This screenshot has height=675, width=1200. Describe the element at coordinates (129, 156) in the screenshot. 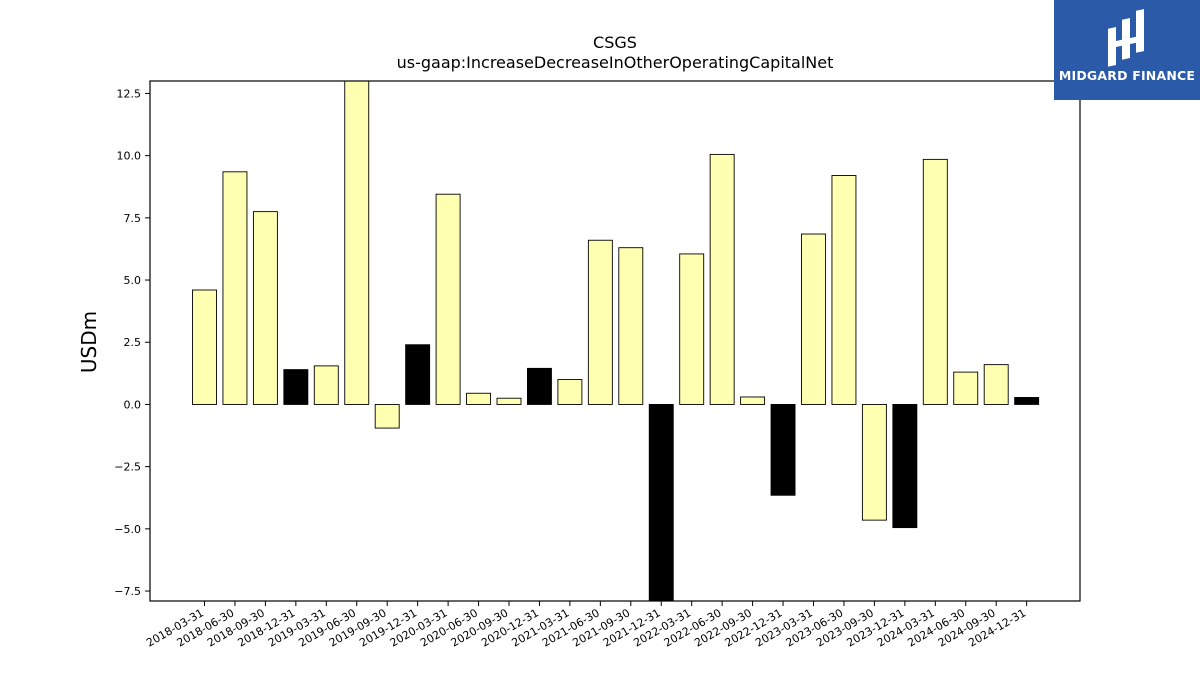

I see `y-tick-label: 10.0` at that location.